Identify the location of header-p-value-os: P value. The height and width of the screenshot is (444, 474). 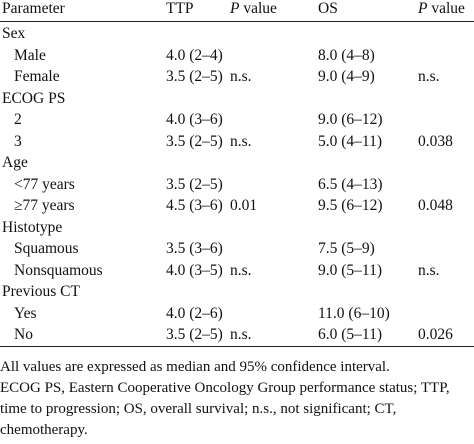
(441, 10).